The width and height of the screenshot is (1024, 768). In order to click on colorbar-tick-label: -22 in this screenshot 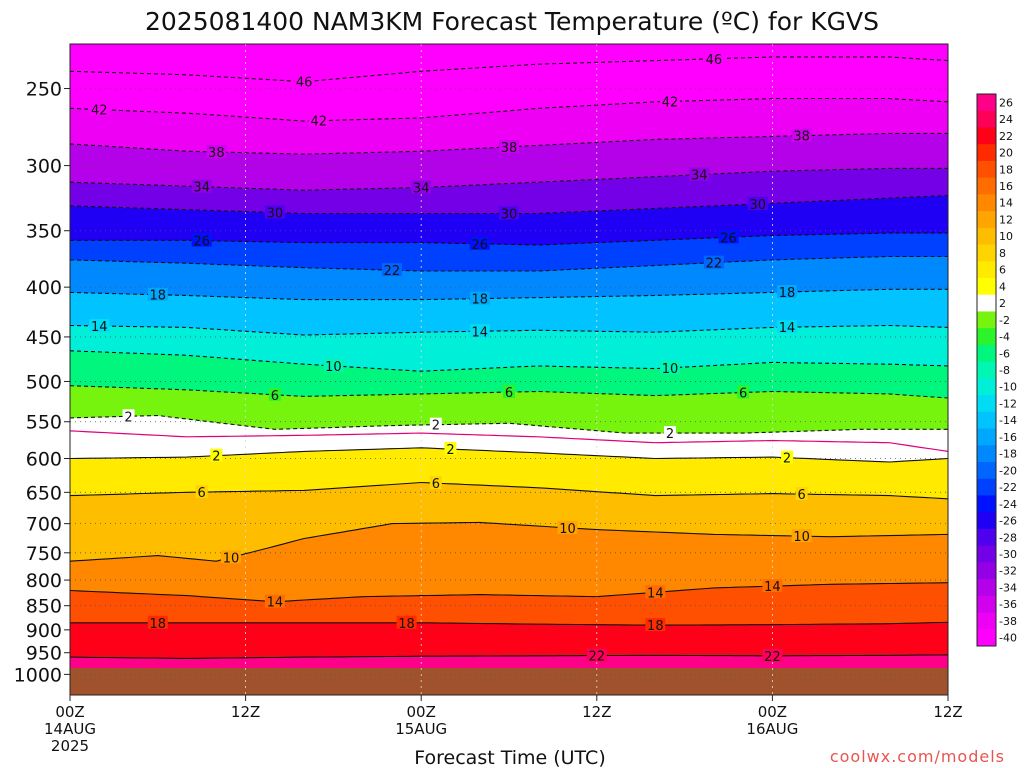, I will do `click(1008, 487)`.